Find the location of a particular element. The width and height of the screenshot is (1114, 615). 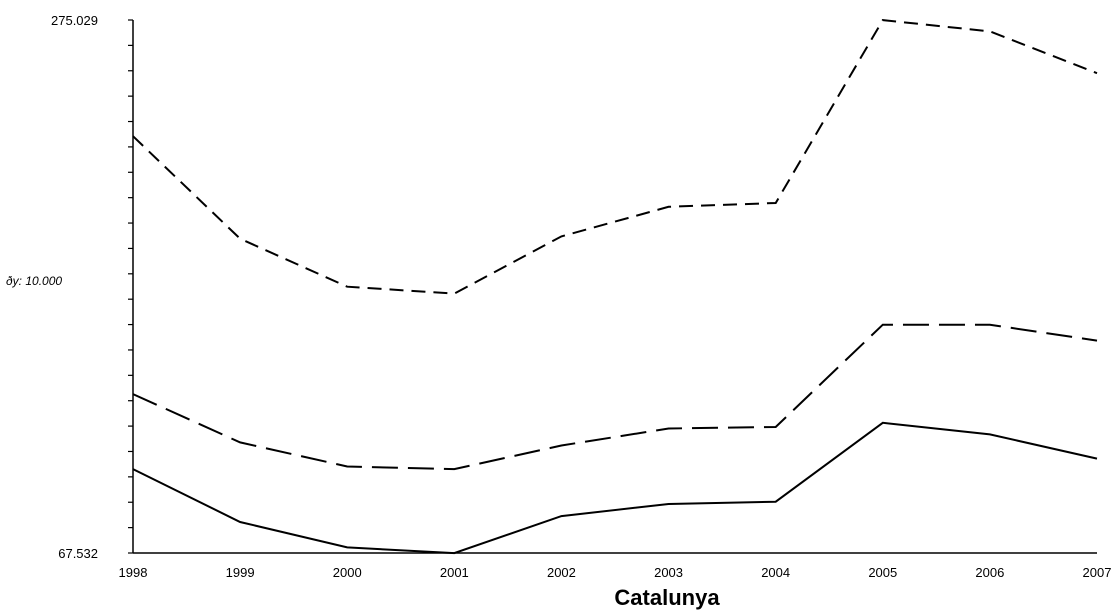

x-tick-label: 1998 is located at coordinates (133, 572).